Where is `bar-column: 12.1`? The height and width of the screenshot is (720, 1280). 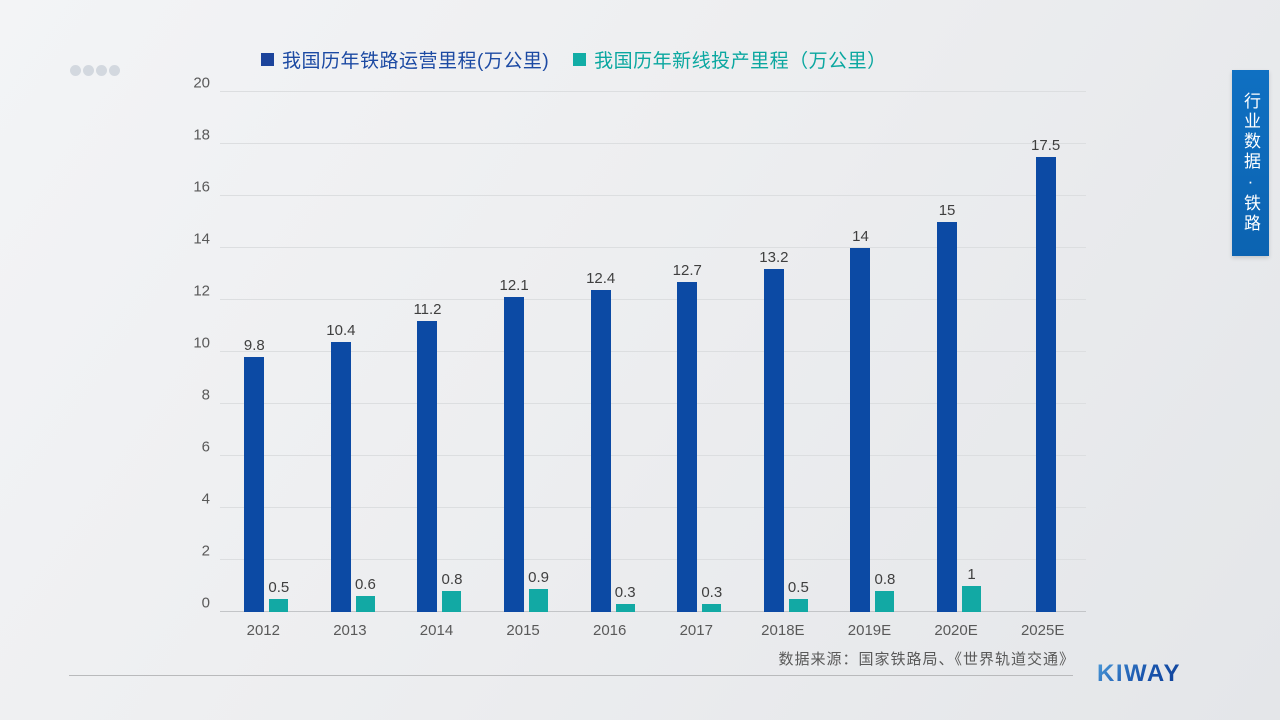
bar-column: 12.1 is located at coordinates (514, 444).